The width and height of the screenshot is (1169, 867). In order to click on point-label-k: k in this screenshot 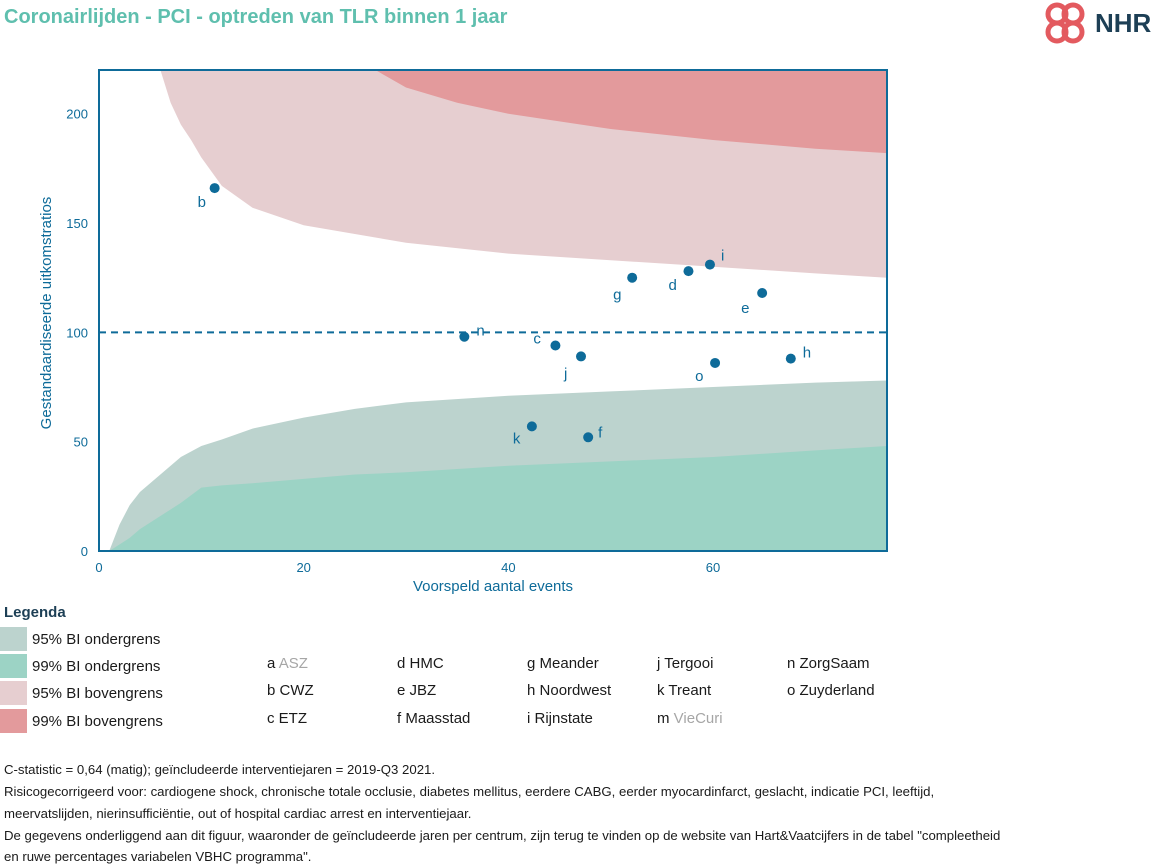, I will do `click(517, 438)`.